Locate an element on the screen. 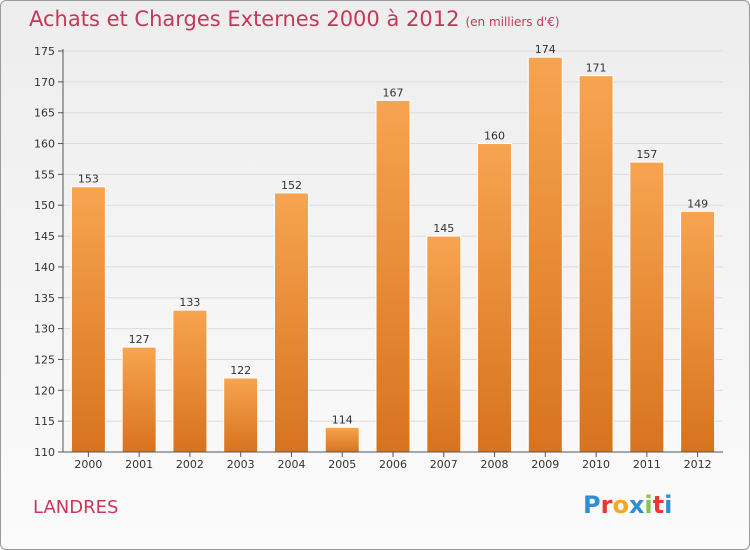 Image resolution: width=750 pixels, height=550 pixels. y-tick-label: 170 is located at coordinates (44, 82).